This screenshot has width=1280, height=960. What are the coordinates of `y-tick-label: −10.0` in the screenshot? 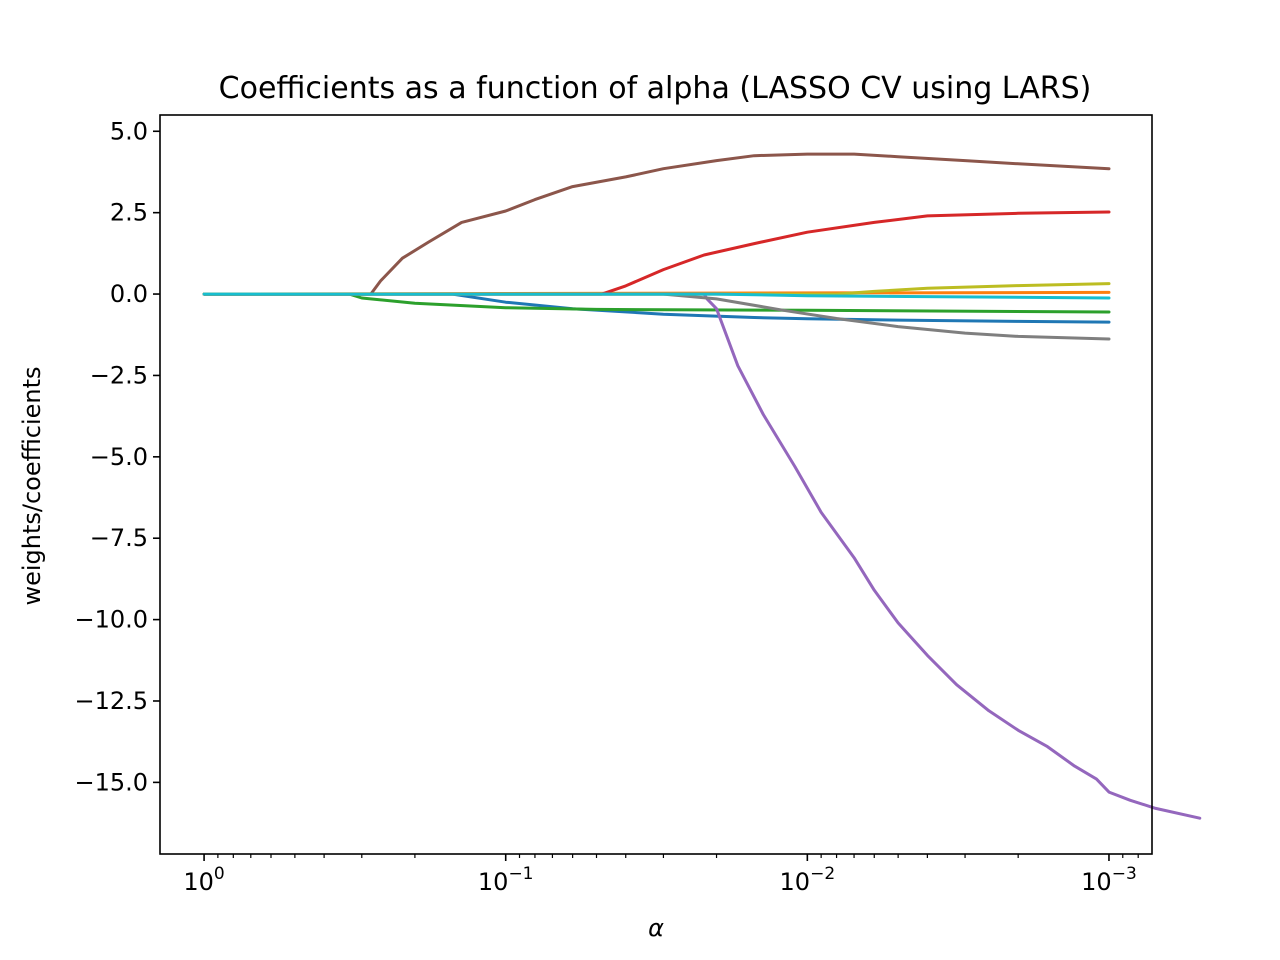 It's located at (111, 620).